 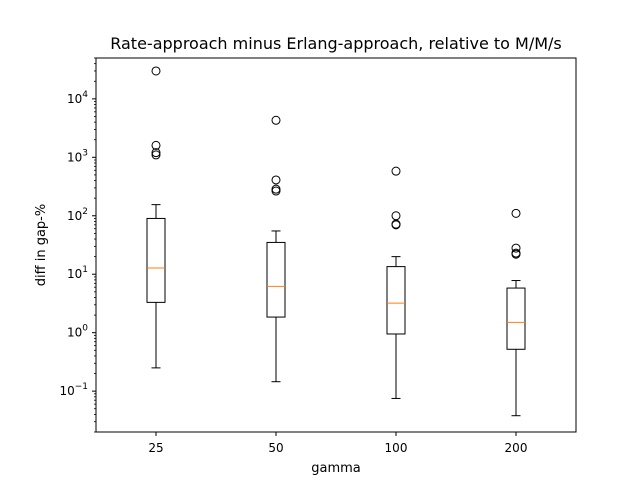 What do you see at coordinates (41, 245) in the screenshot?
I see `y-axis-label: diff in gap-%` at bounding box center [41, 245].